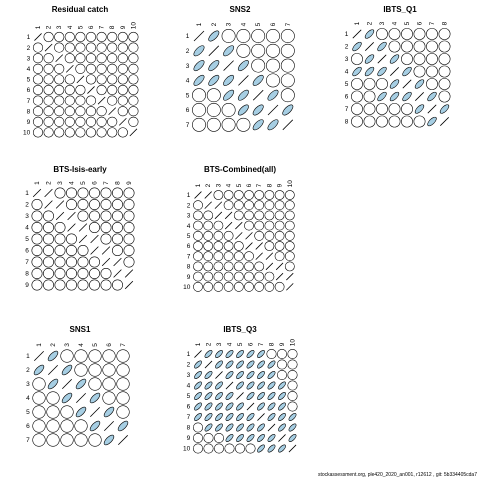 The image size is (480, 480). I want to click on column-label: 9, so click(280, 185).